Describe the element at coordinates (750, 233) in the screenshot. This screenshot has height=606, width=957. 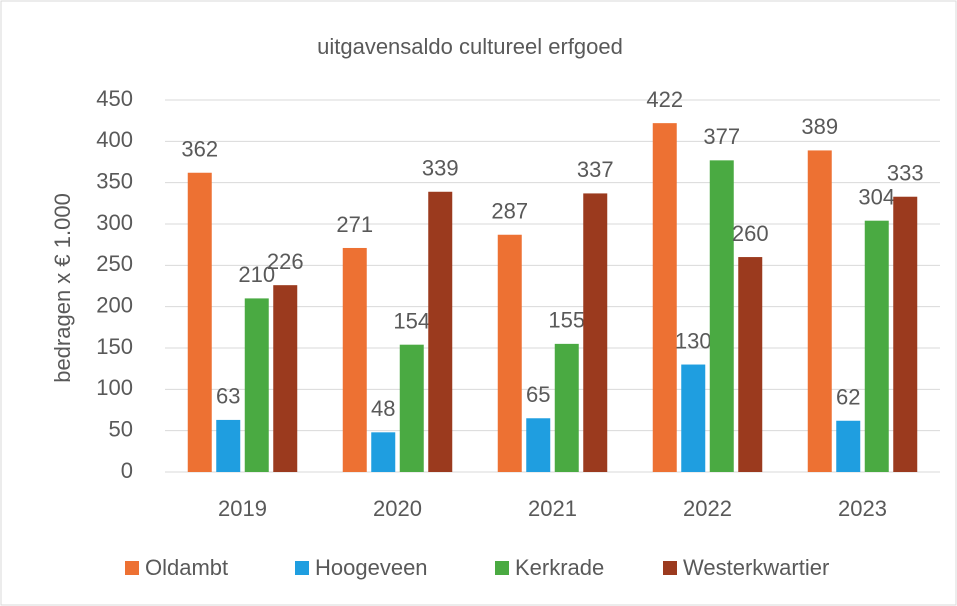
I see `data-label: 260` at that location.